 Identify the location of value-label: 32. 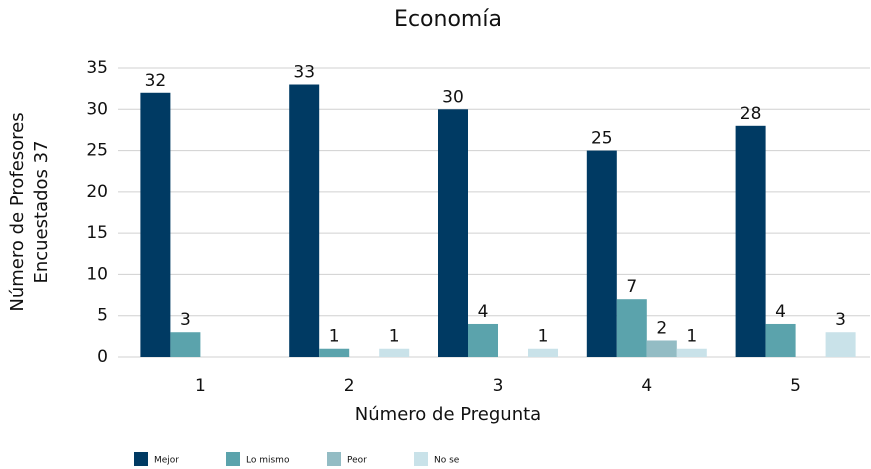
(156, 81).